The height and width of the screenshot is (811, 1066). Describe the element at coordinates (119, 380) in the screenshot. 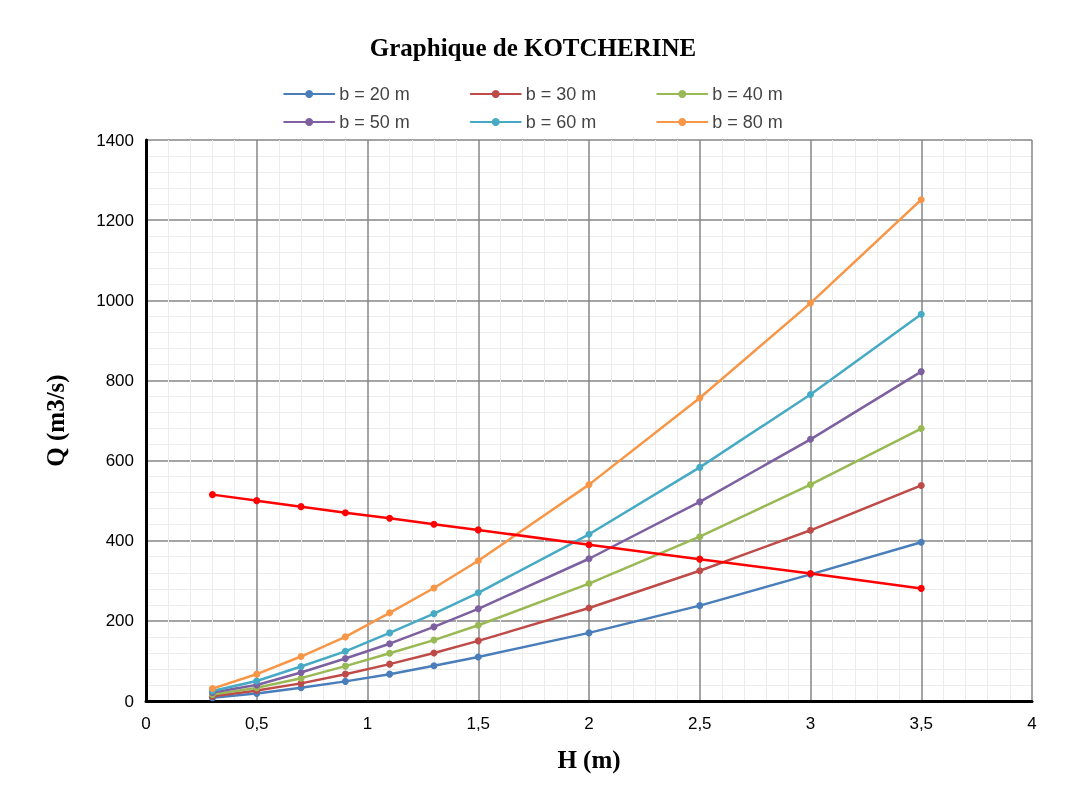

I see `y-tick-label: 800` at that location.